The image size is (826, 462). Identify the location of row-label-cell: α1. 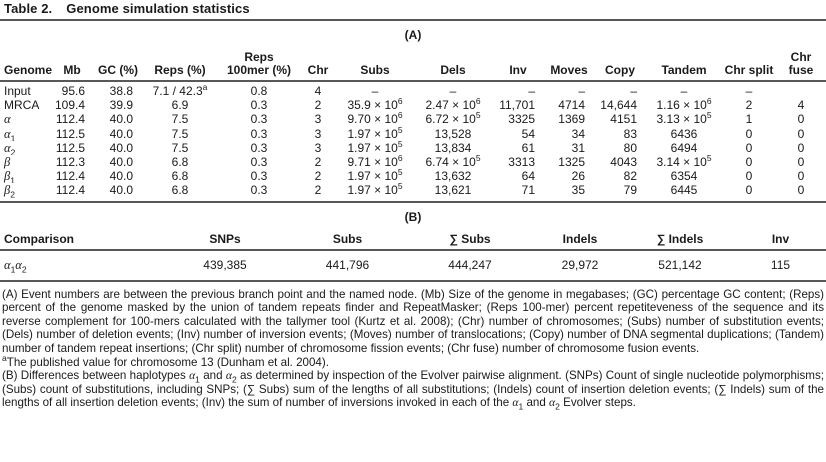
(10, 133).